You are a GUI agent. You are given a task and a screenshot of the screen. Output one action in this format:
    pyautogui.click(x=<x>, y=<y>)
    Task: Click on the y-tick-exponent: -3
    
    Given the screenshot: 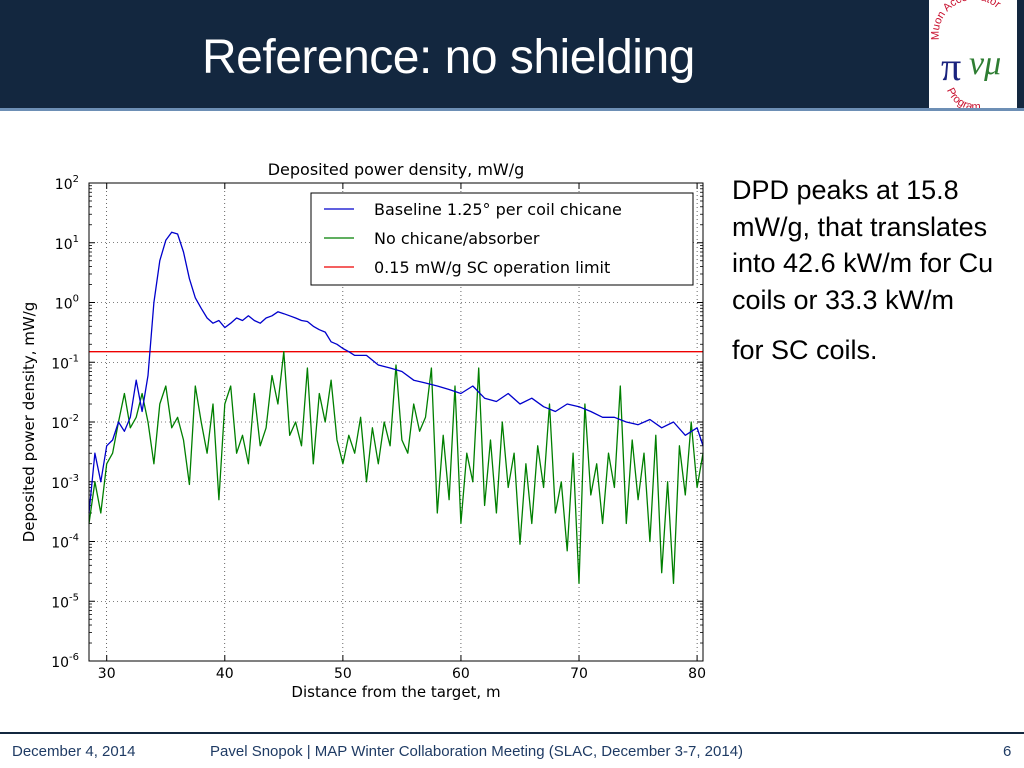 What is the action you would take?
    pyautogui.click(x=74, y=478)
    